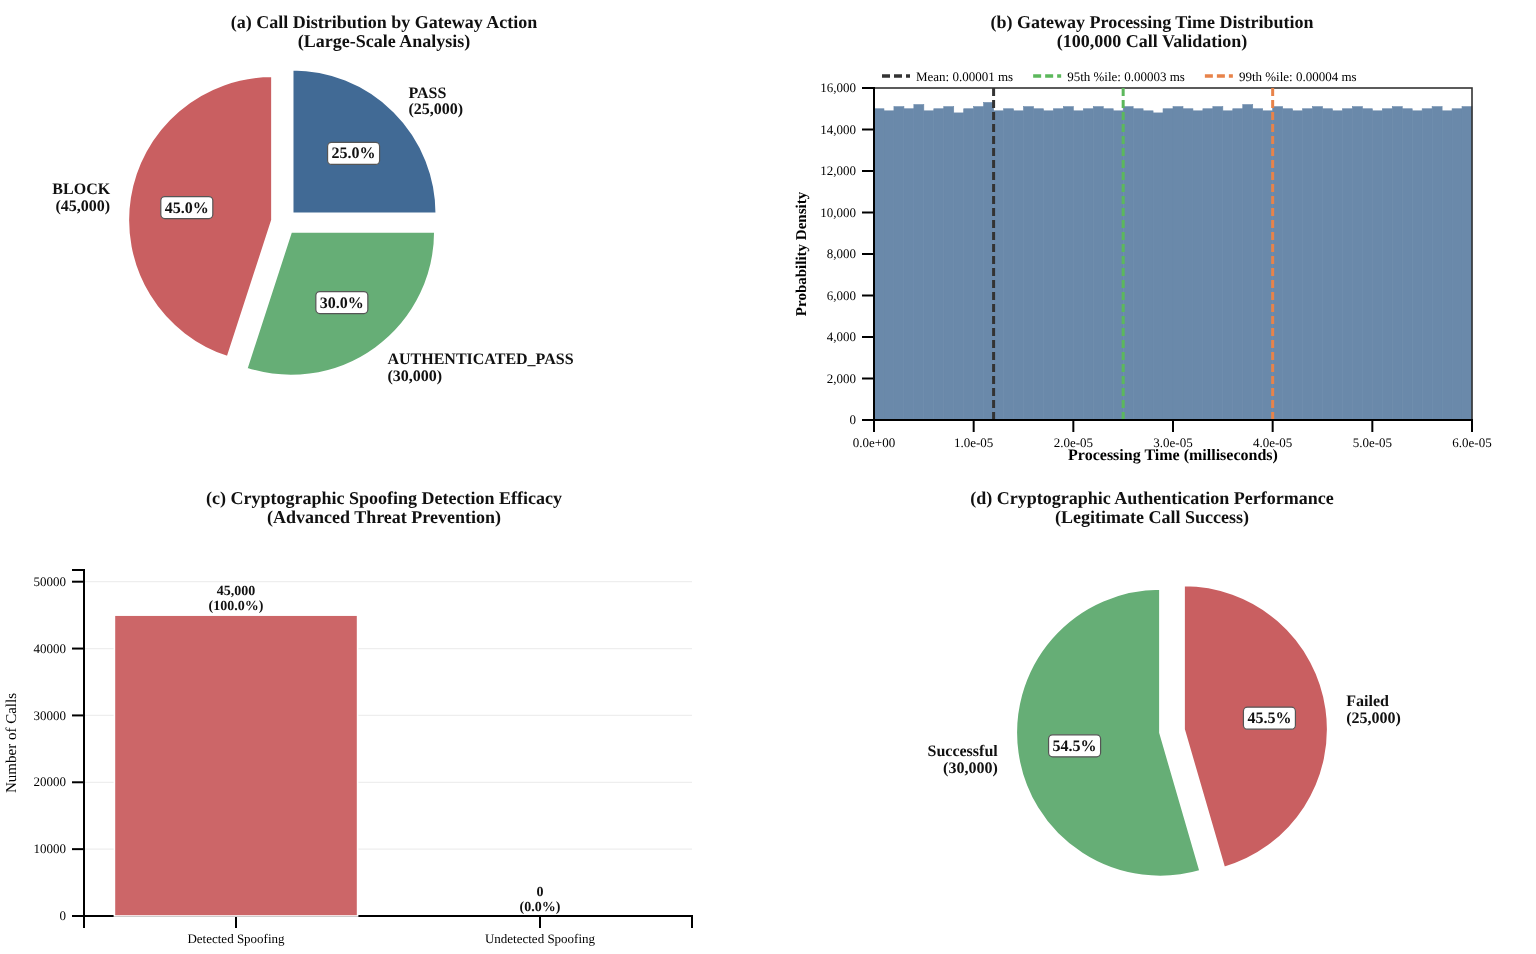  Describe the element at coordinates (963, 759) in the screenshot. I see `slice-label: Successful (30,000)` at that location.